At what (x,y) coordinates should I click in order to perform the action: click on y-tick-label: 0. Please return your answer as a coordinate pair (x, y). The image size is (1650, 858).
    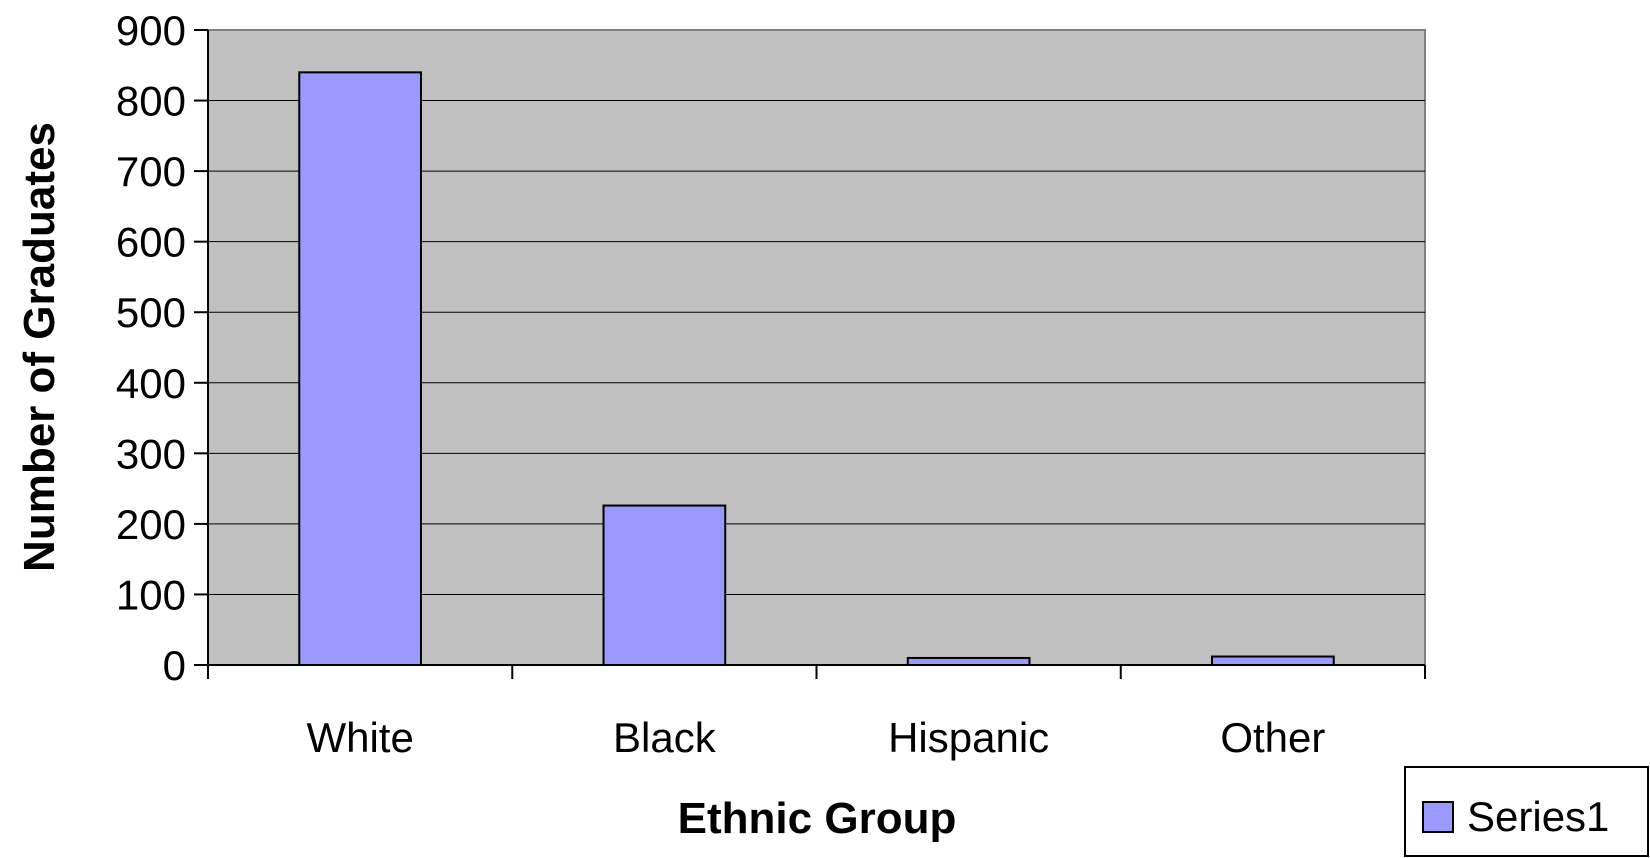
    Looking at the image, I should click on (174, 665).